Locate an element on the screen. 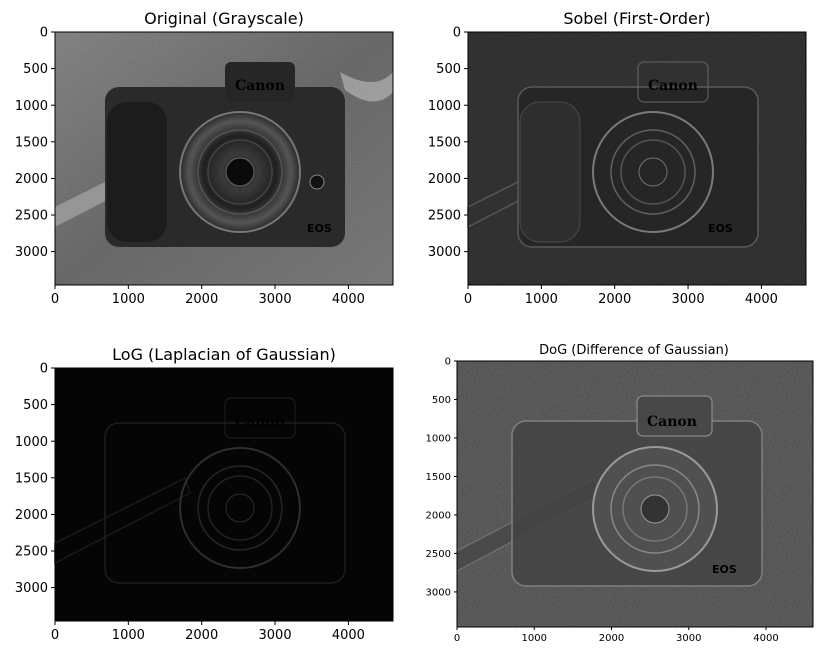  chart-title: LoG (Laplacian of Gaussian) is located at coordinates (224, 354).